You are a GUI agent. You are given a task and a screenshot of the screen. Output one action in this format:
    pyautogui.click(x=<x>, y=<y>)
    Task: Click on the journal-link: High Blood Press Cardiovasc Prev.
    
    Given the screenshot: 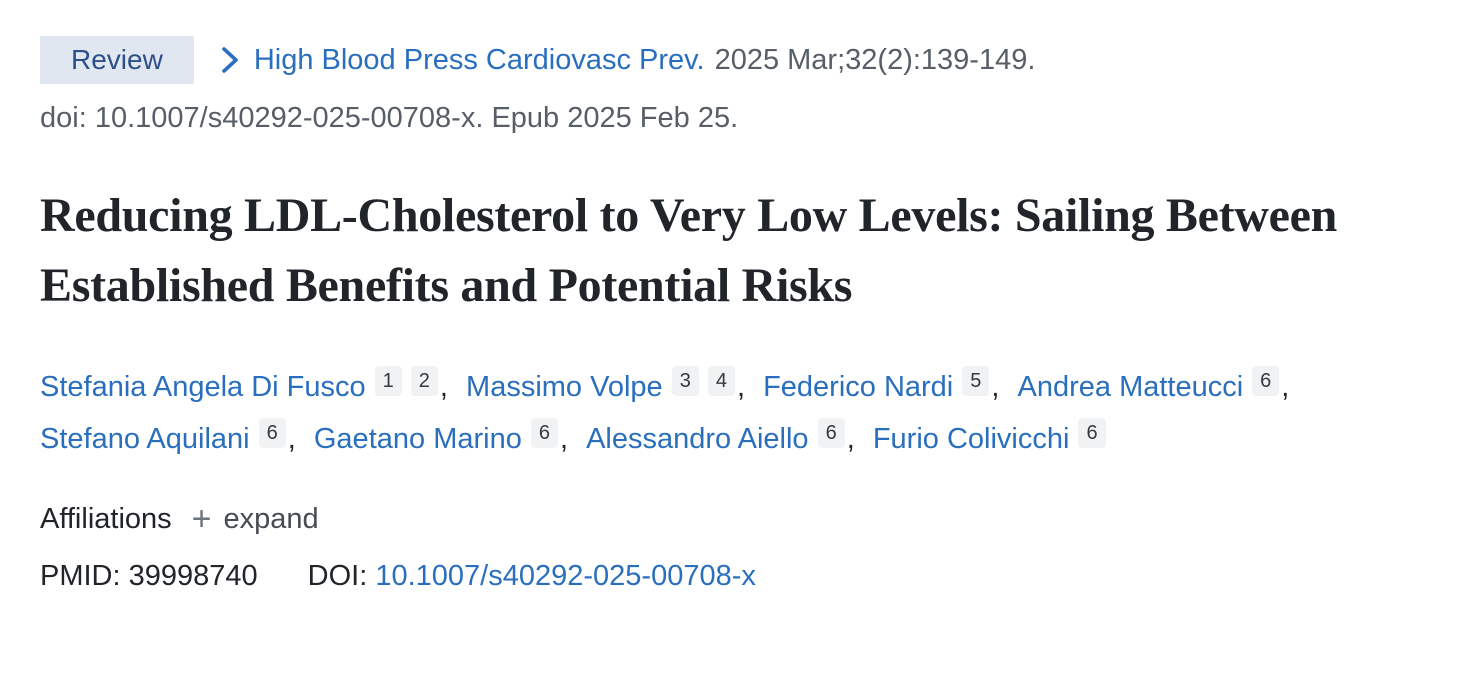 What is the action you would take?
    pyautogui.click(x=479, y=60)
    